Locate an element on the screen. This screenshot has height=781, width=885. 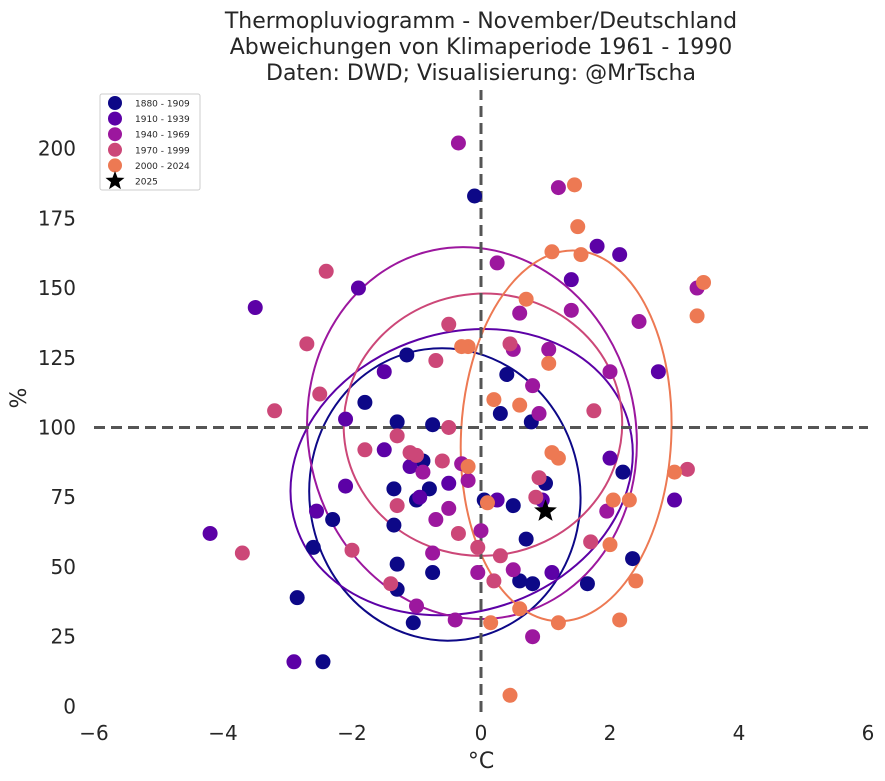
x-tick-label: 4 is located at coordinates (739, 733).